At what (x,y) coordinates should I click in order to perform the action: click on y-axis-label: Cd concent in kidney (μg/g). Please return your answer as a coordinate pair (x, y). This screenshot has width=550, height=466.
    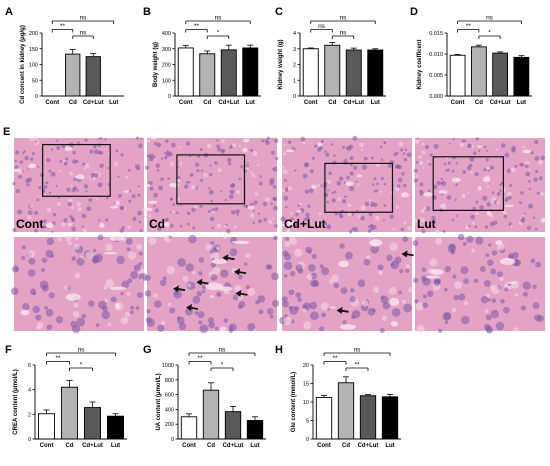
    Looking at the image, I should click on (23, 64).